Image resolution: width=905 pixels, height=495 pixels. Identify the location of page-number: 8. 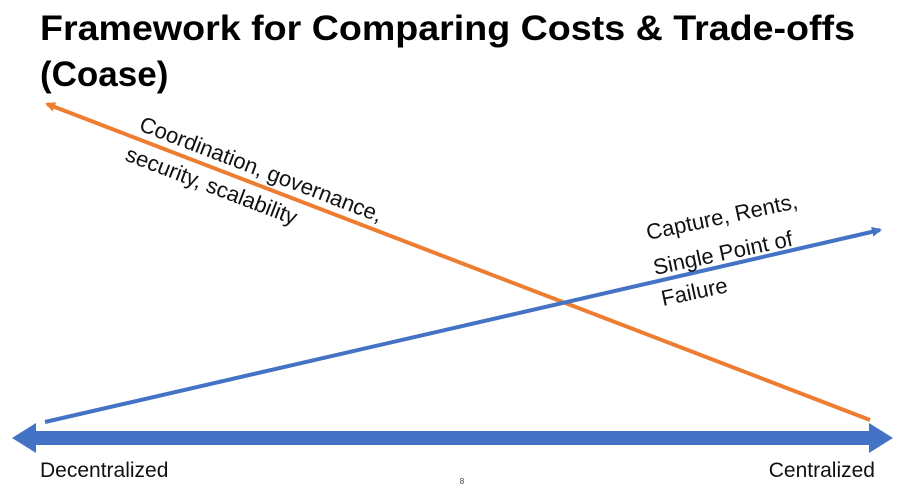
(462, 481).